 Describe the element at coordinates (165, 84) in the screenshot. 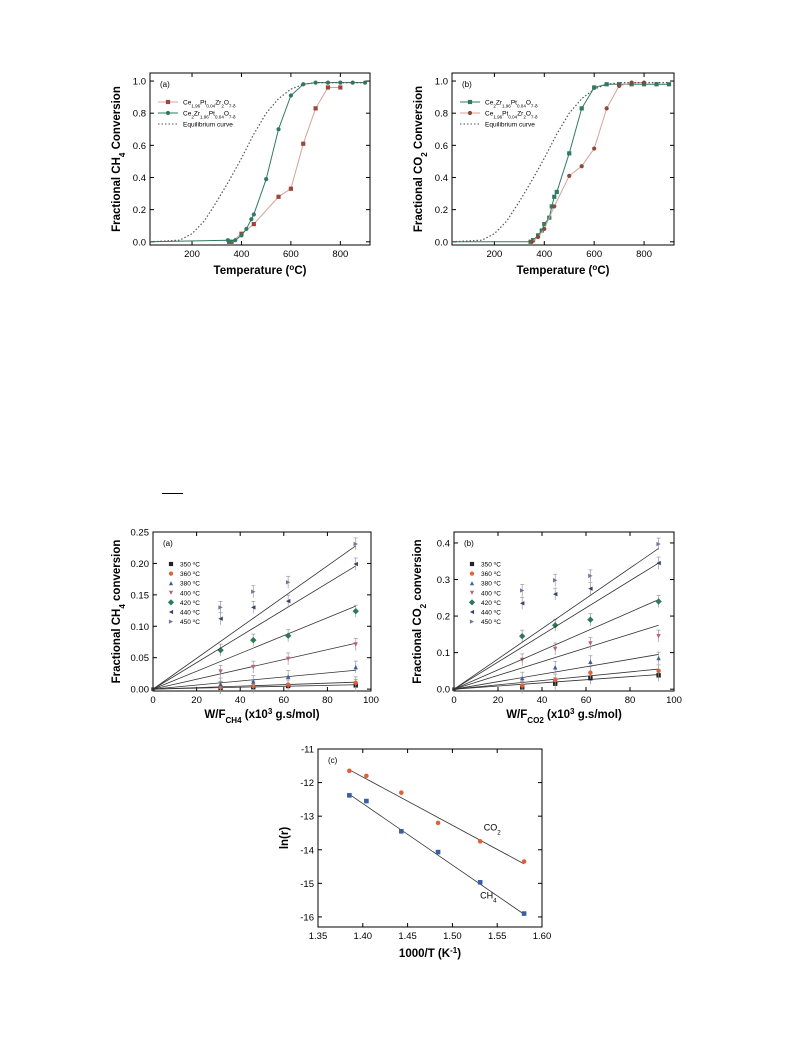

I see `panel-label: (a)` at that location.